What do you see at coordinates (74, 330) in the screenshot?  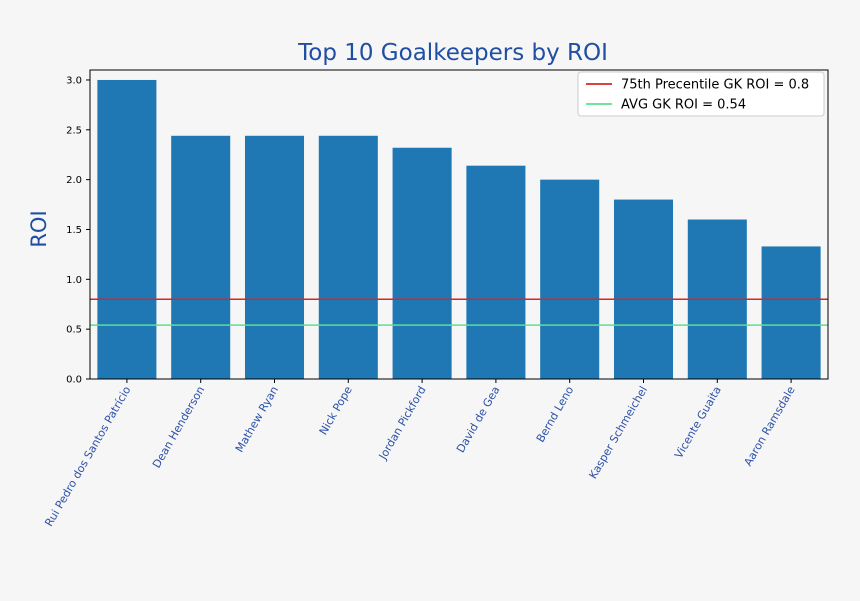 I see `y-tick-label: 0.5` at bounding box center [74, 330].